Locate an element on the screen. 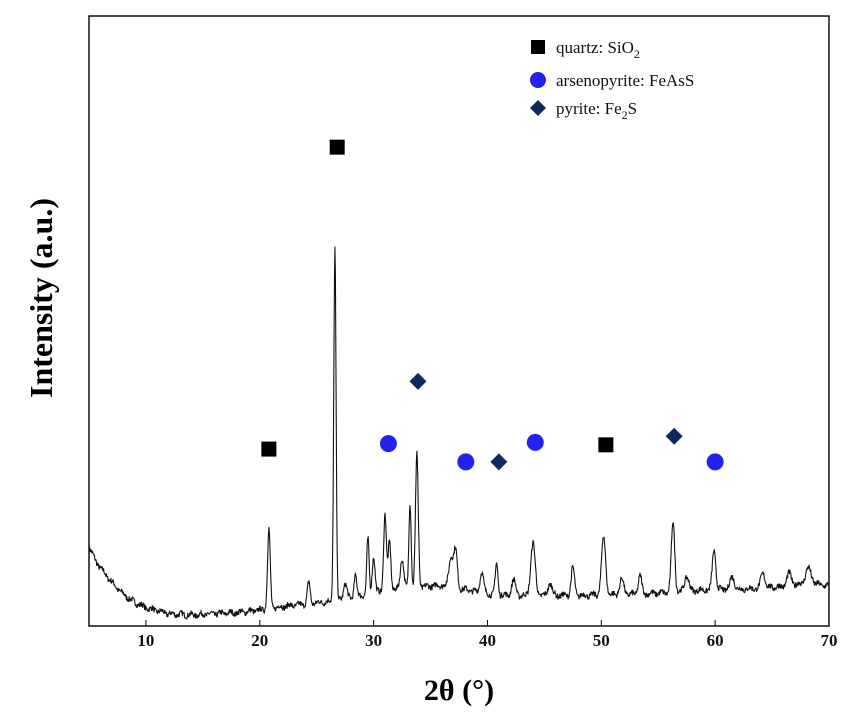  x-tick-label: 10 is located at coordinates (145, 640).